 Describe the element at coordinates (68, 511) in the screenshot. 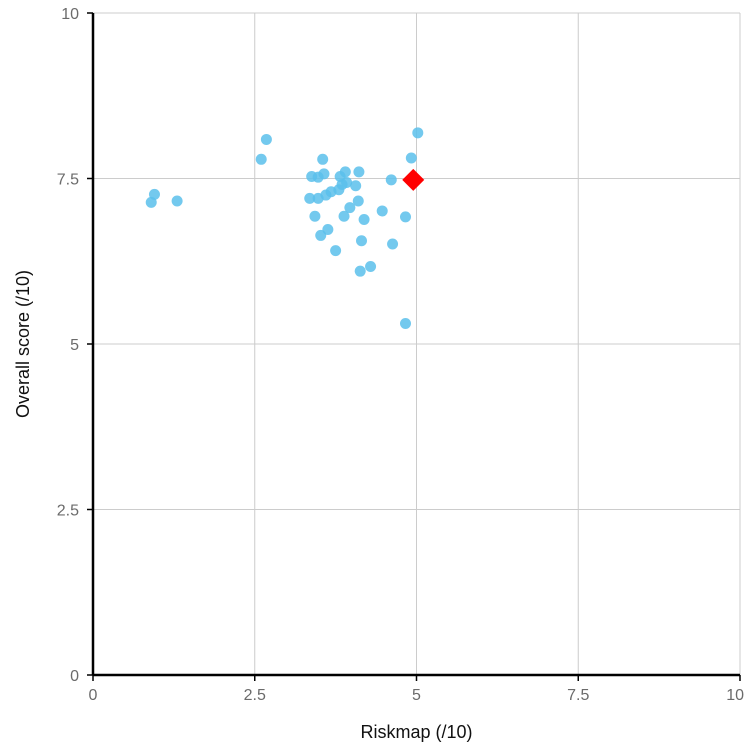

I see `y-tick-label: 2.5` at that location.